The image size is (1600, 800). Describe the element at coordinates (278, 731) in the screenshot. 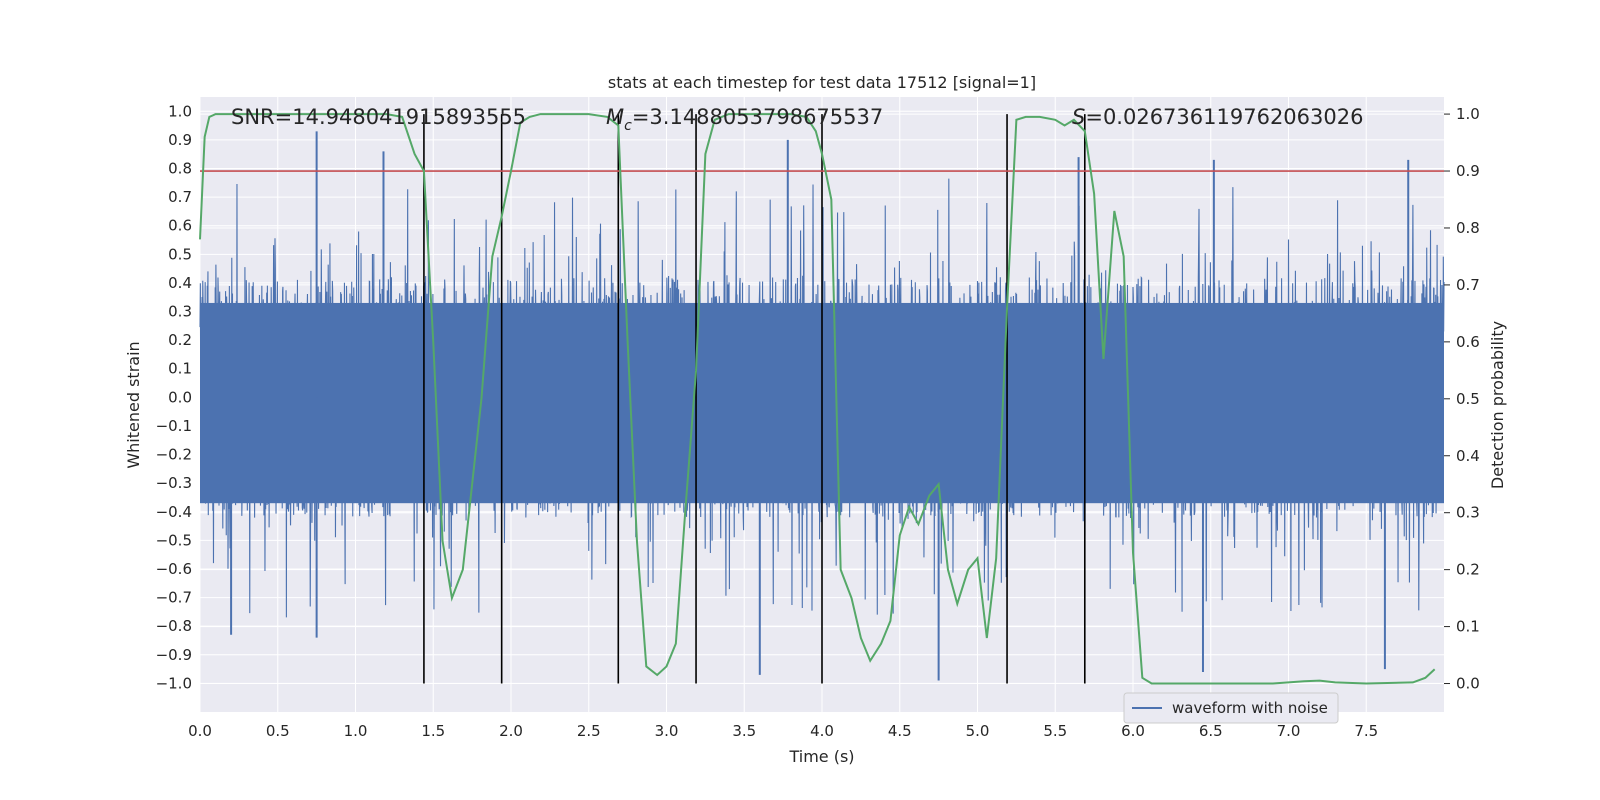

I see `x-tick-label: 0.5` at that location.